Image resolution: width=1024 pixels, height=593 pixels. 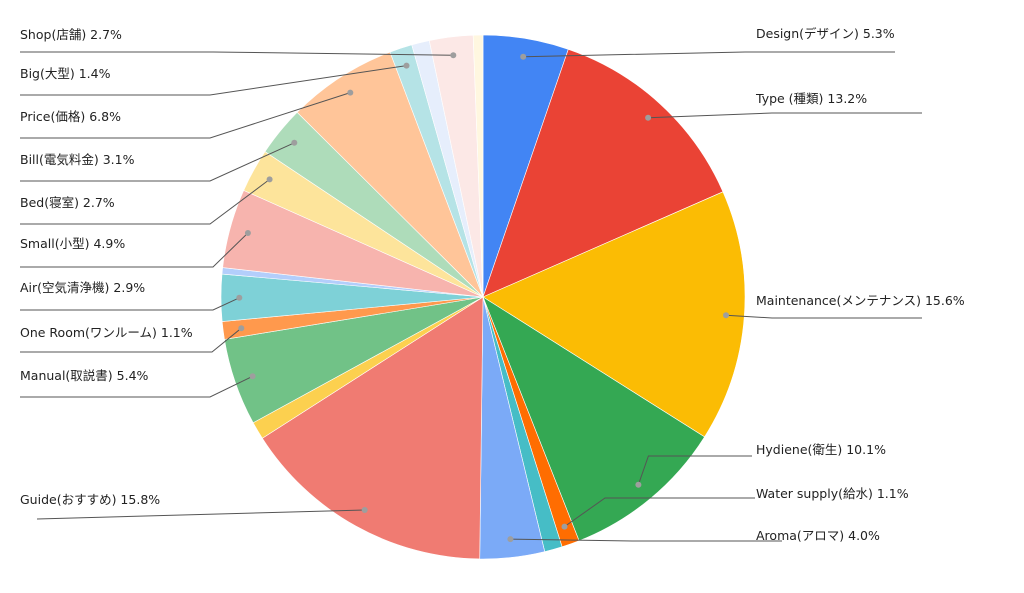 I want to click on slice-label: Hydiene(衛生) 10.1%, so click(x=821, y=449).